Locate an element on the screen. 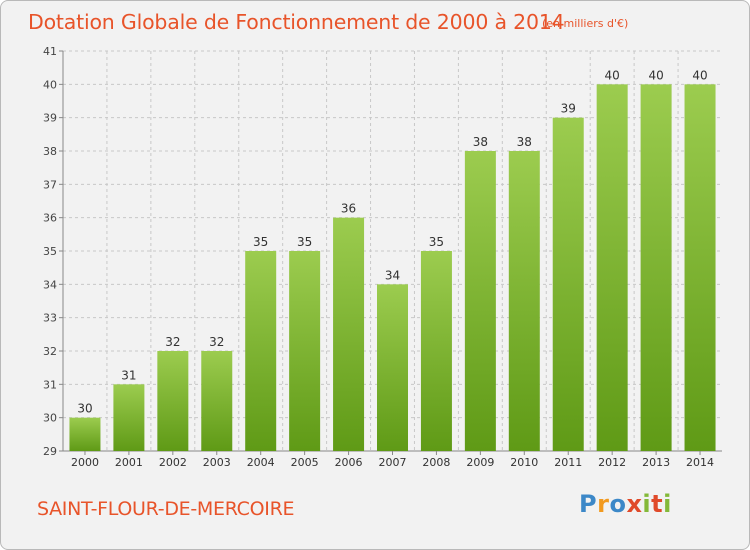 This screenshot has width=750, height=550. data-label-2012: 40 is located at coordinates (612, 75).